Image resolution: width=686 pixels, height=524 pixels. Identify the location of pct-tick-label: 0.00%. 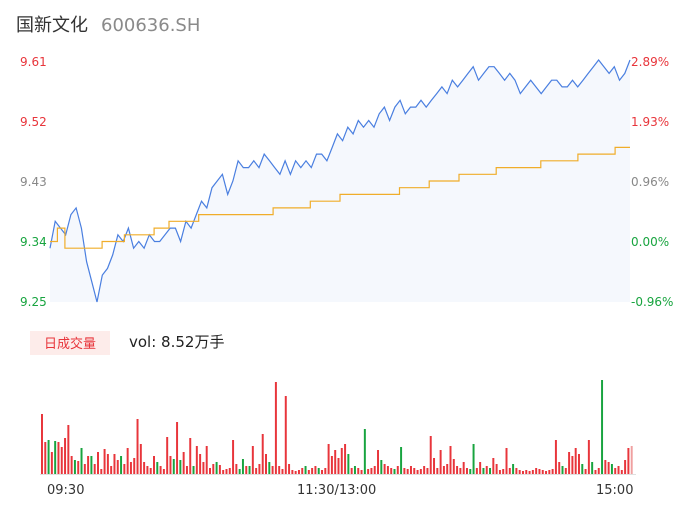
(650, 242).